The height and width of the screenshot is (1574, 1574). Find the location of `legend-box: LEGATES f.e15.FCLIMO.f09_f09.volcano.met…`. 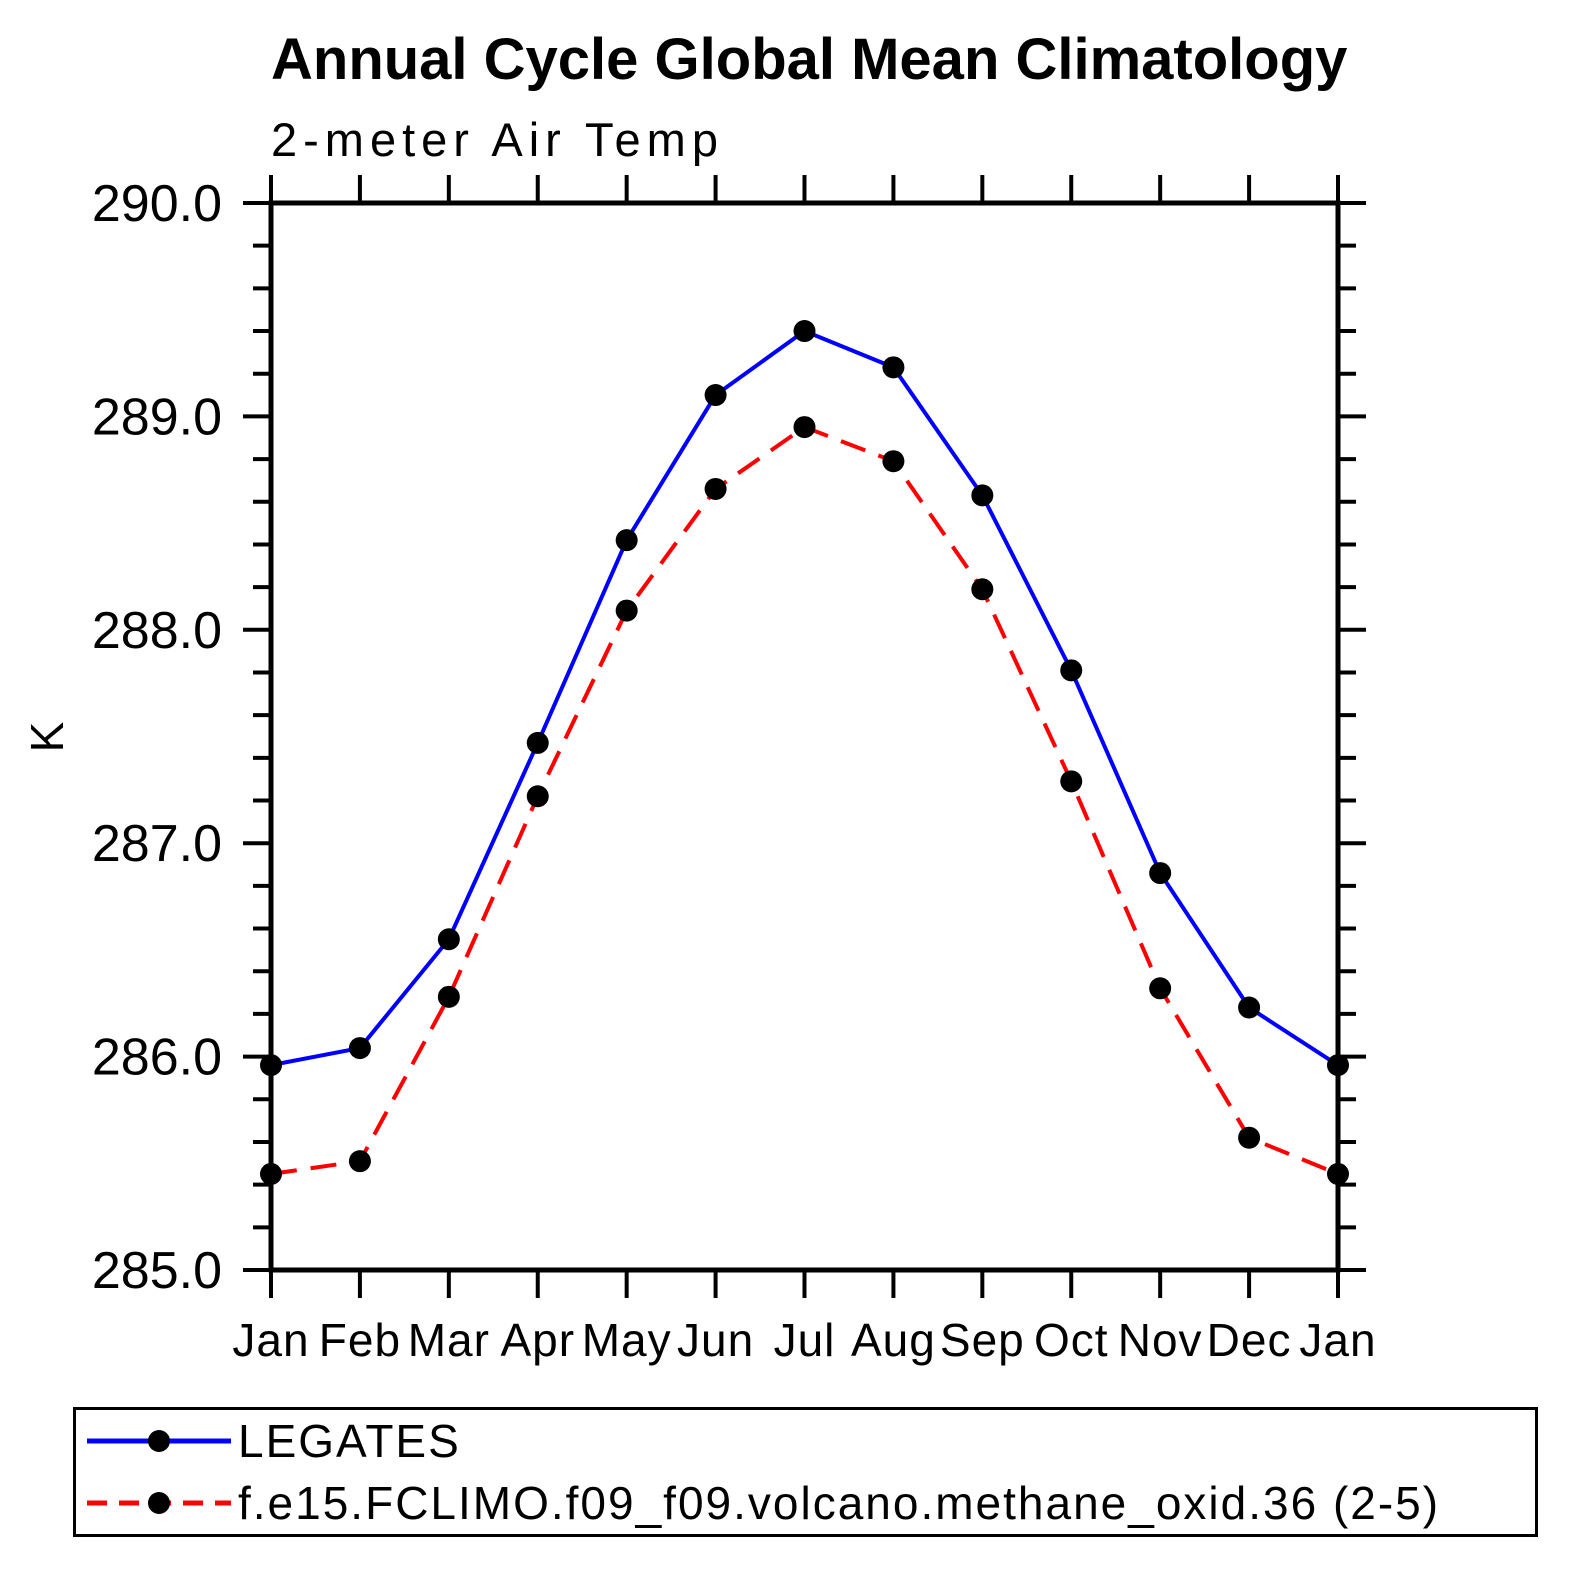

legend-box: LEGATES f.e15.FCLIMO.f09_f09.volcano.met… is located at coordinates (805, 1472).